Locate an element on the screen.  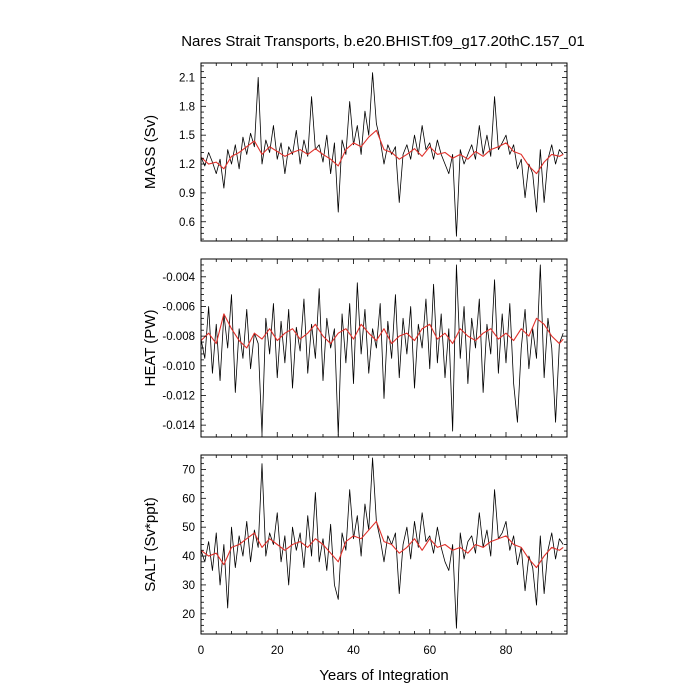
x-tick-label: 40 is located at coordinates (353, 651).